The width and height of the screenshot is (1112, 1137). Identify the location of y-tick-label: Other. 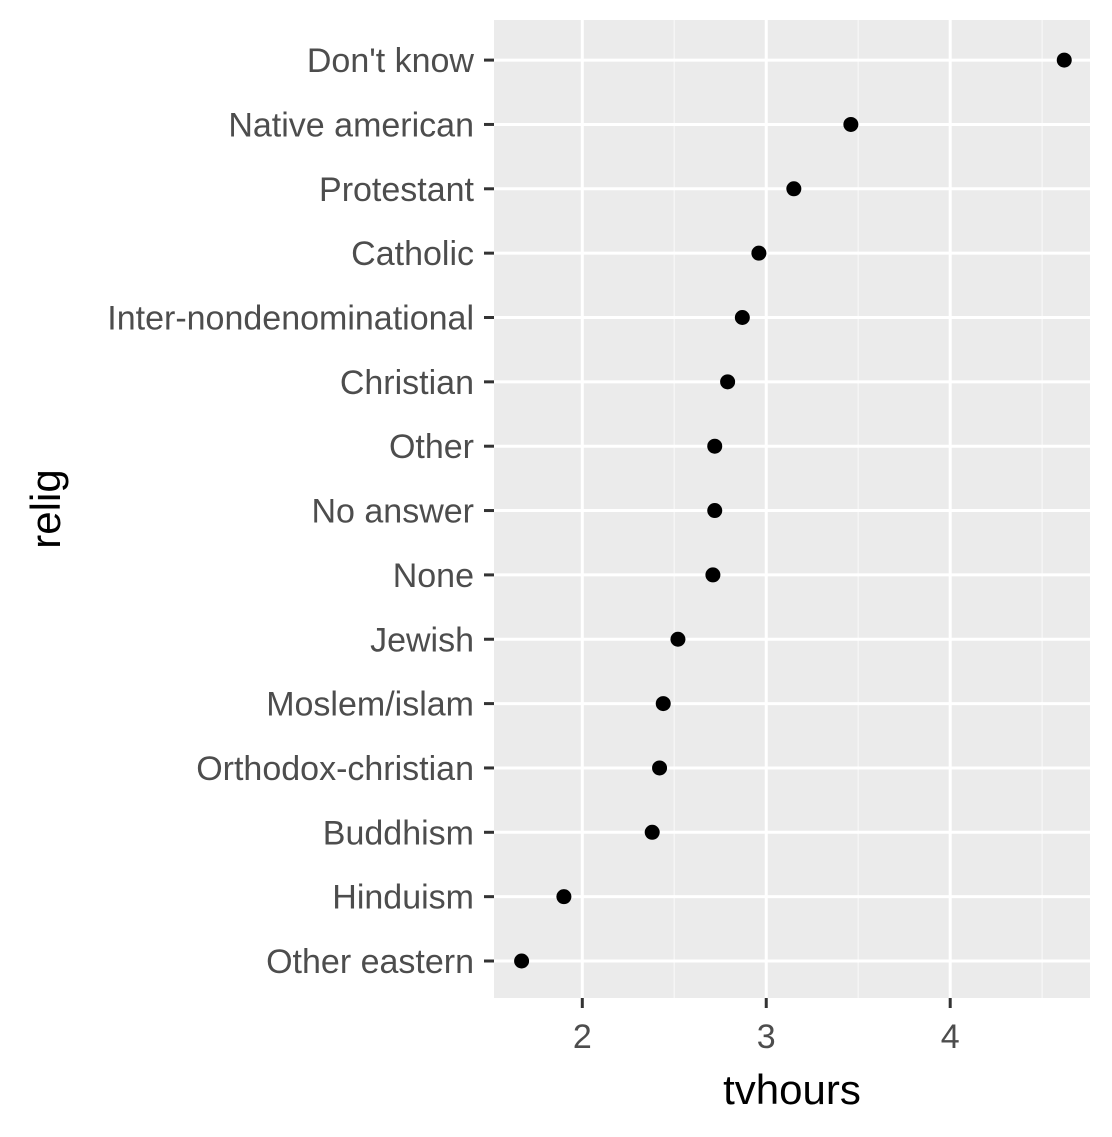
(431, 447).